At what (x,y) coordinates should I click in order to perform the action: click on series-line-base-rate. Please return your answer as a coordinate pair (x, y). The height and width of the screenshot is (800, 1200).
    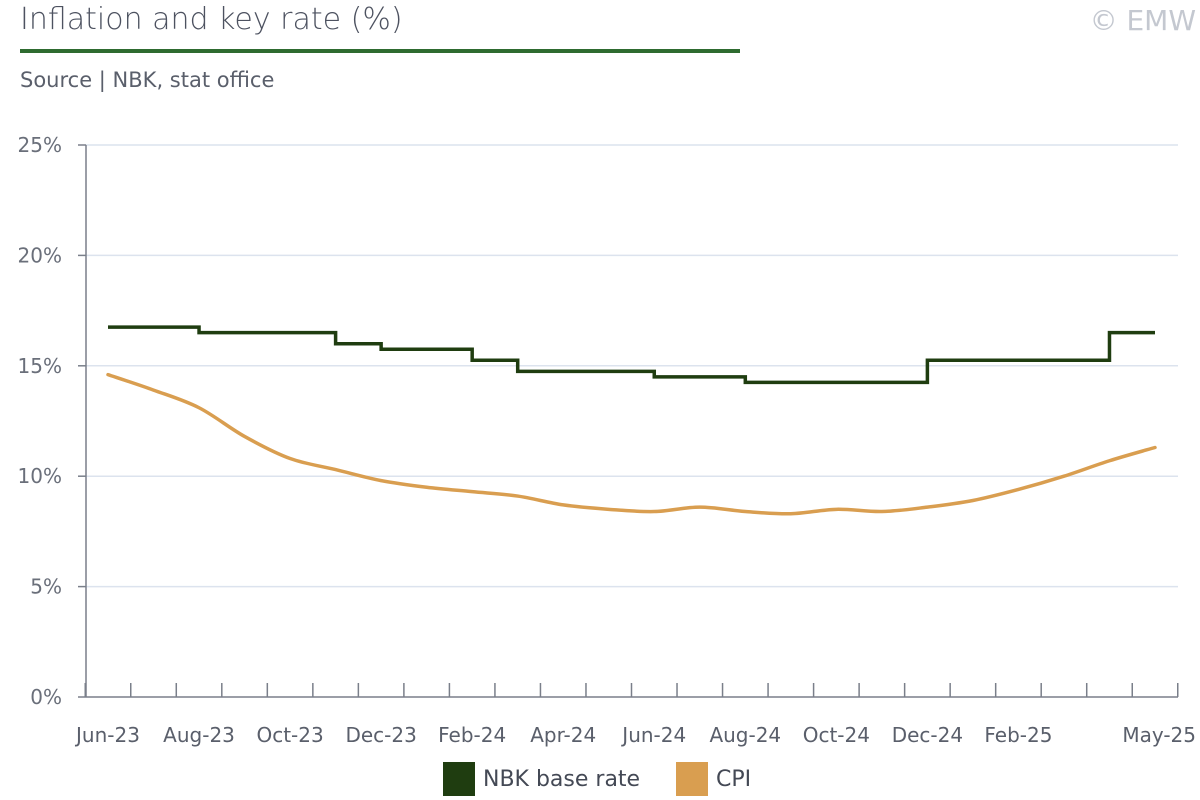
    Looking at the image, I should click on (631, 355).